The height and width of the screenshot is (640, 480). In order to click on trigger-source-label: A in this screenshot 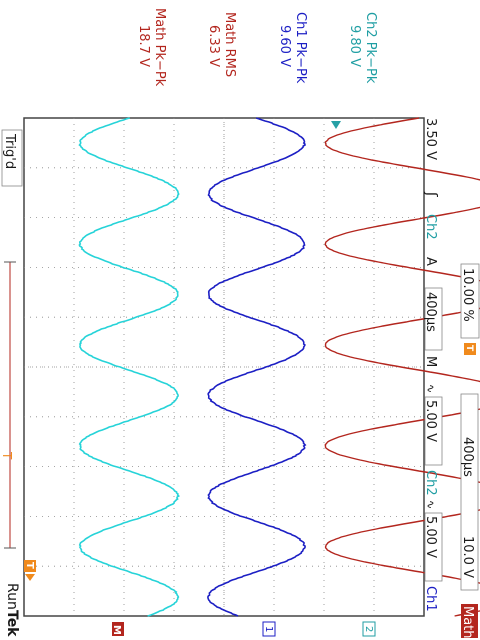, I will do `click(430, 261)`.